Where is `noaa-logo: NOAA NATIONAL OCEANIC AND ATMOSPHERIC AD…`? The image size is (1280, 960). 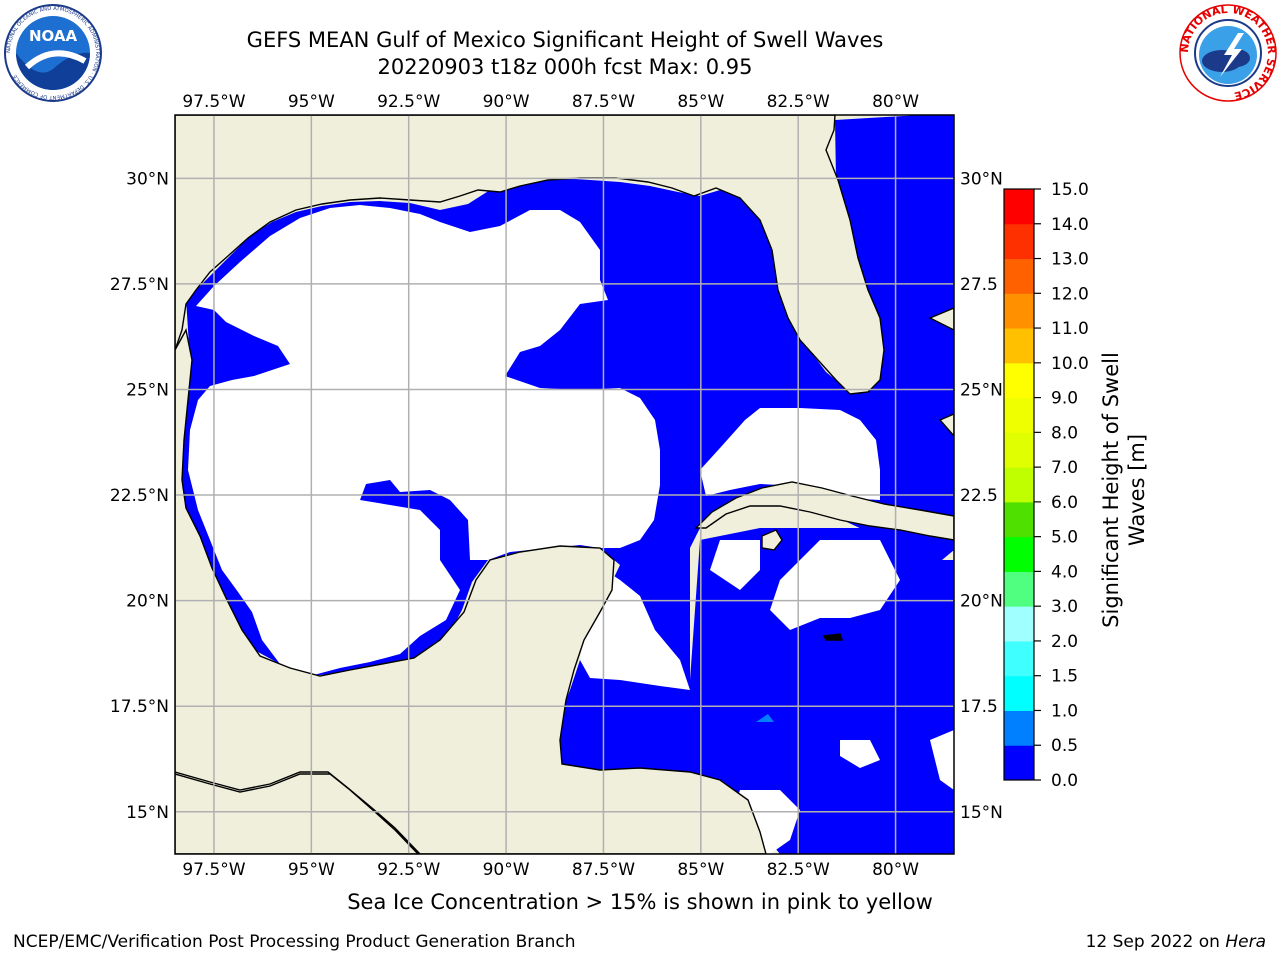 noaa-logo: NOAA NATIONAL OCEANIC AND ATMOSPHERIC AD… is located at coordinates (53, 53).